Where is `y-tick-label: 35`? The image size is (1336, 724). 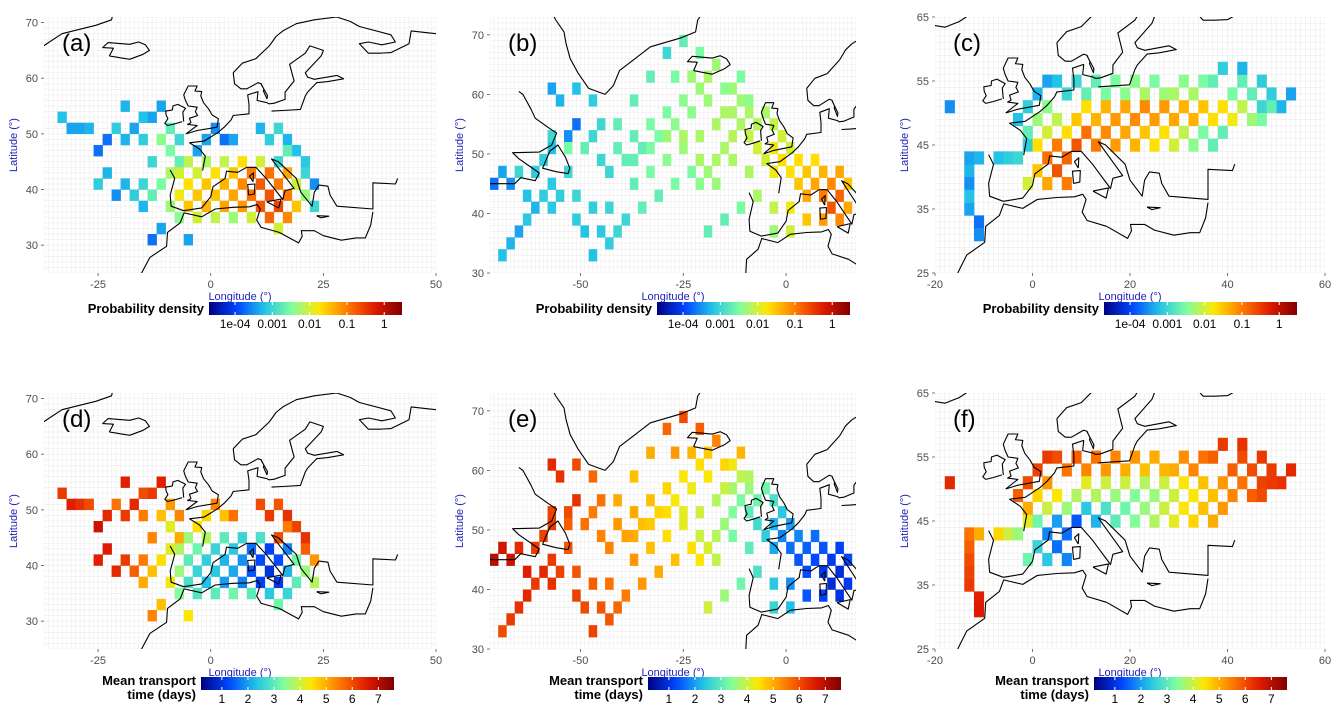 y-tick-label: 35 is located at coordinates (923, 586).